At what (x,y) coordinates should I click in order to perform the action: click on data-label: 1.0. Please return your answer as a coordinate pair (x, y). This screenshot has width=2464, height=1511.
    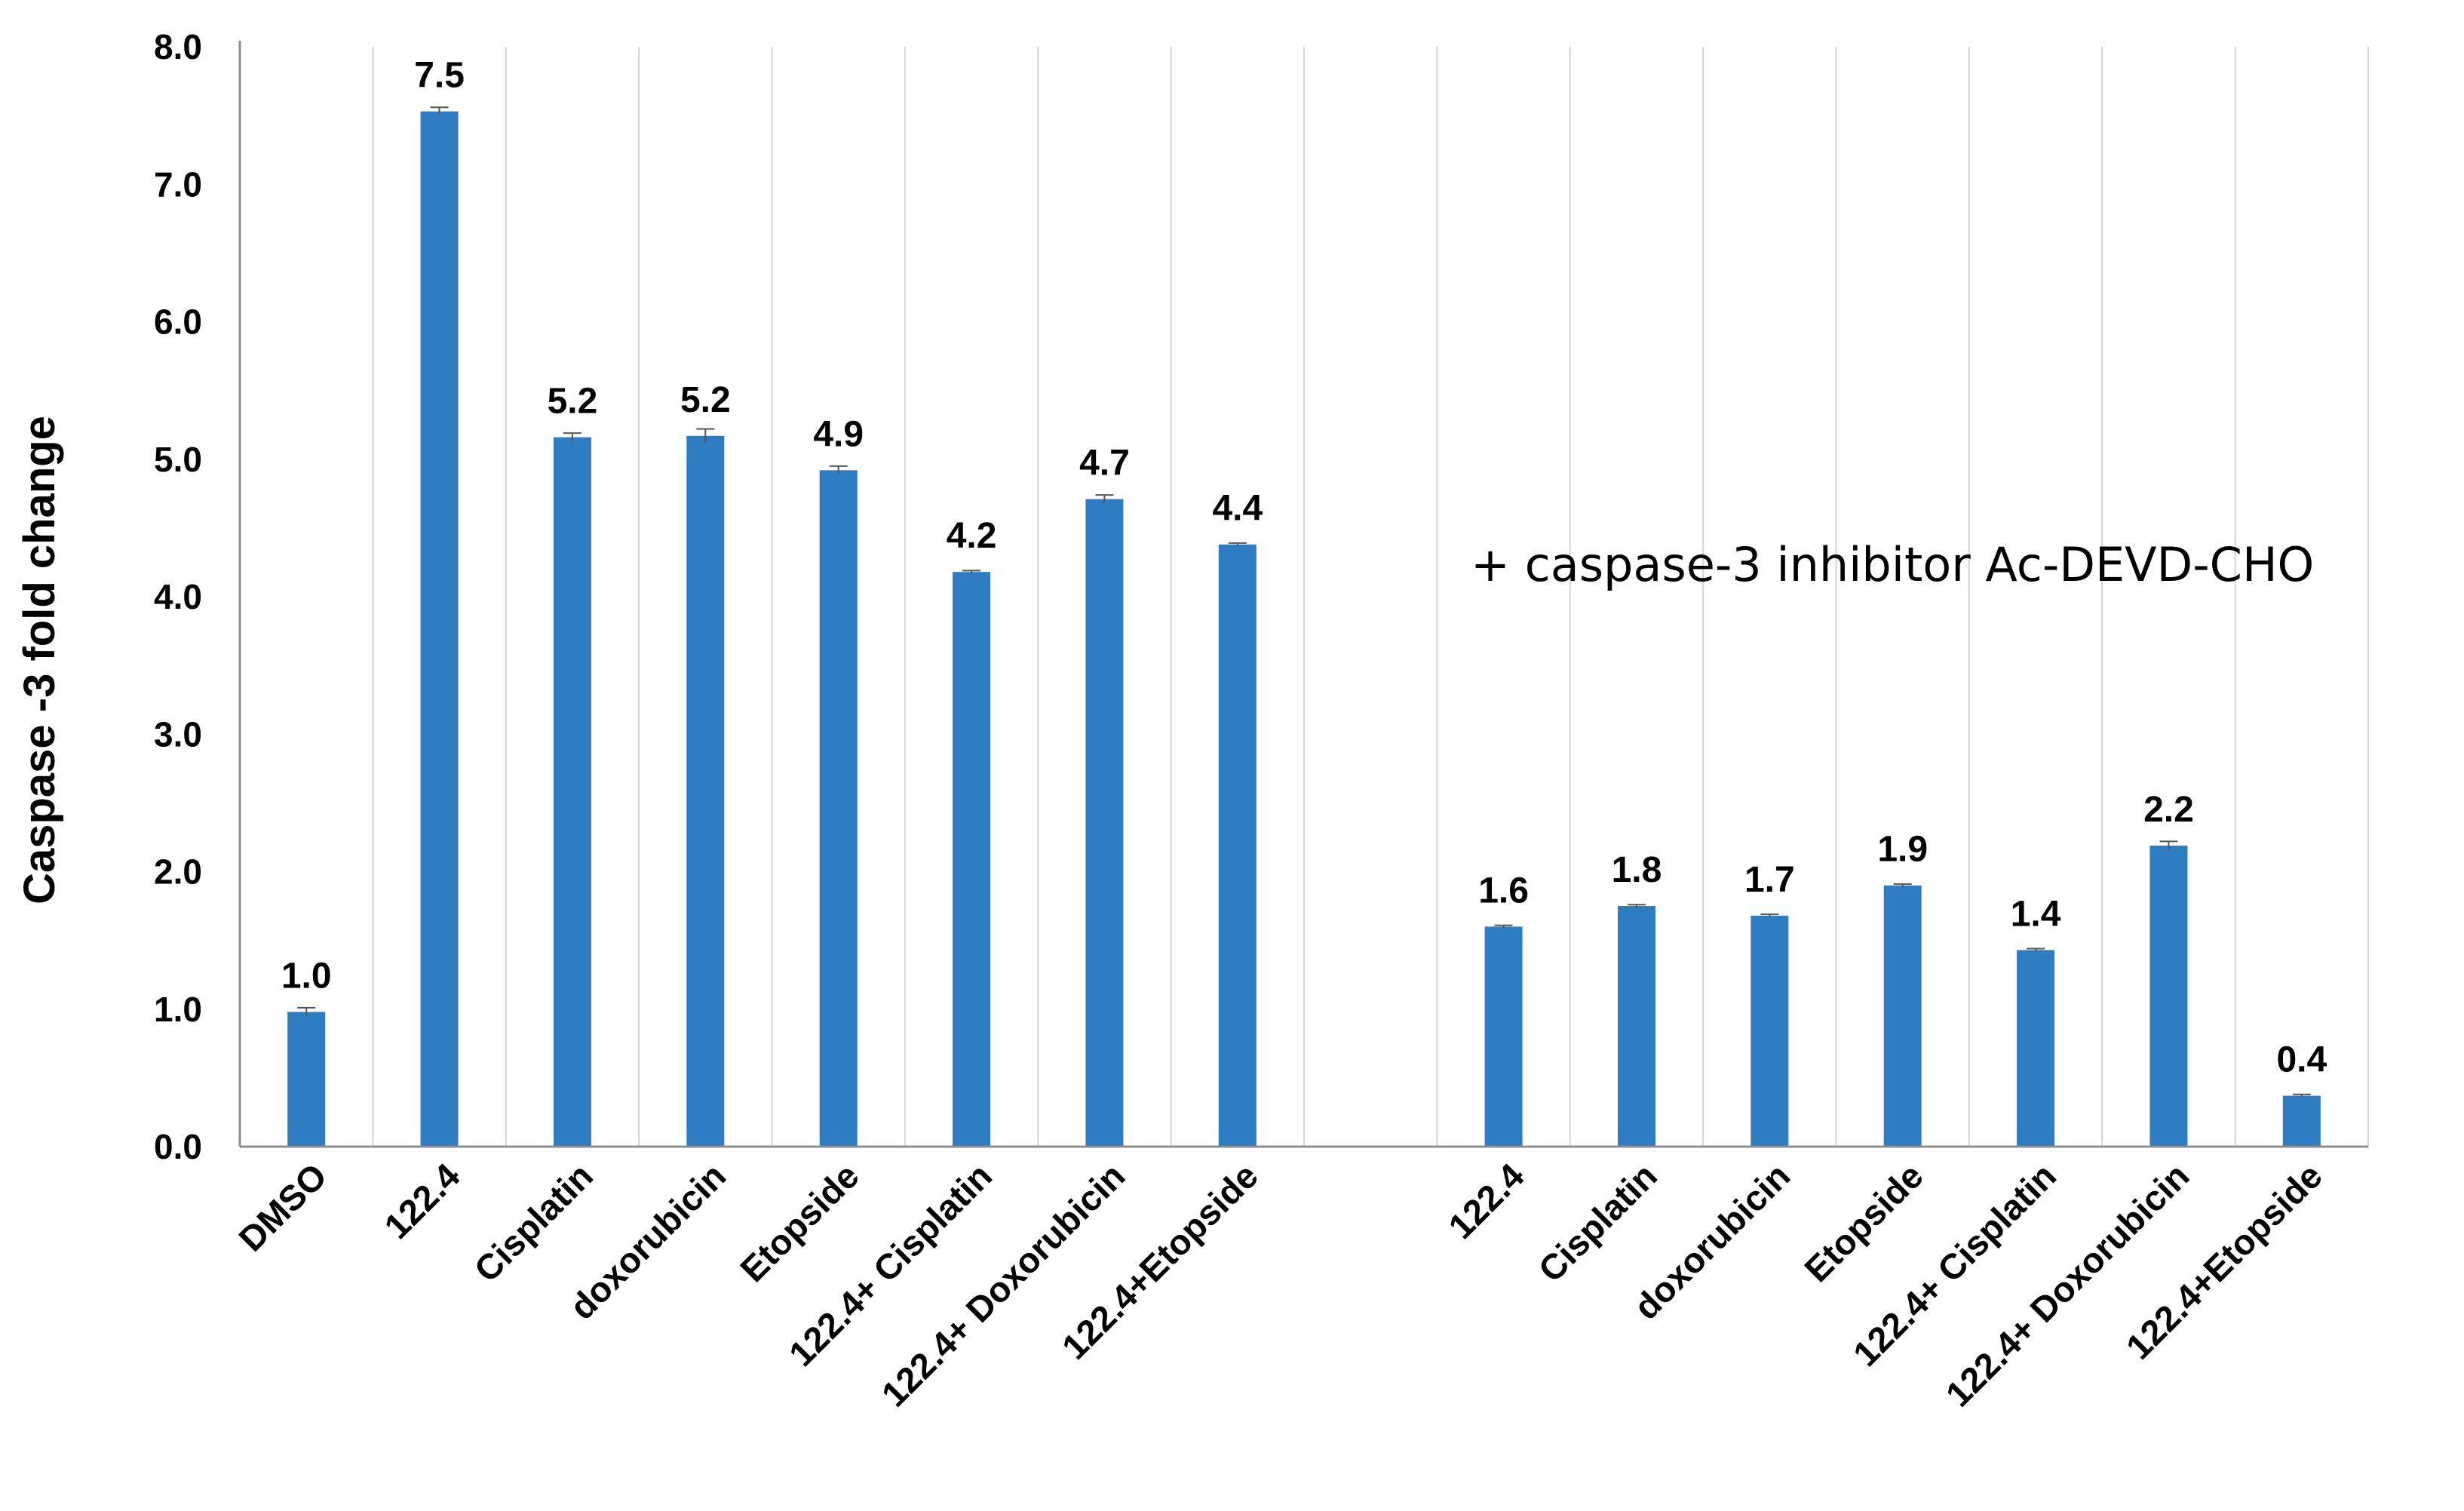
    Looking at the image, I should click on (306, 976).